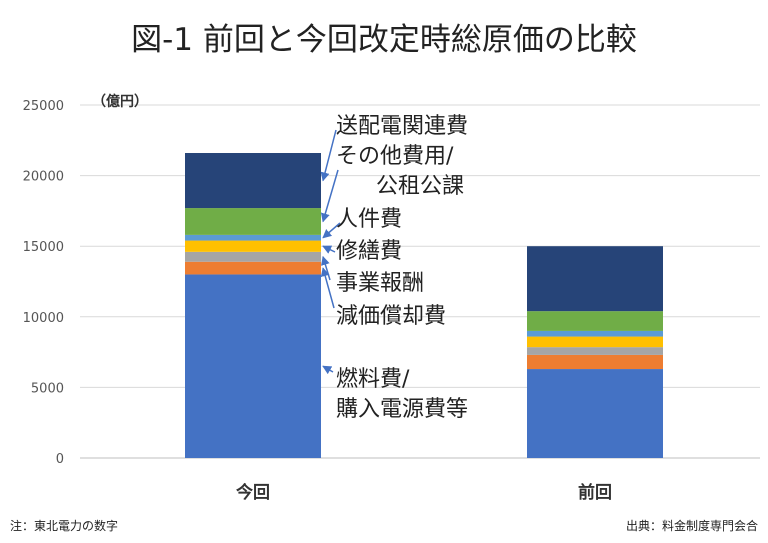 The image size is (768, 543). I want to click on annotation-label: 減価償却費, so click(391, 316).